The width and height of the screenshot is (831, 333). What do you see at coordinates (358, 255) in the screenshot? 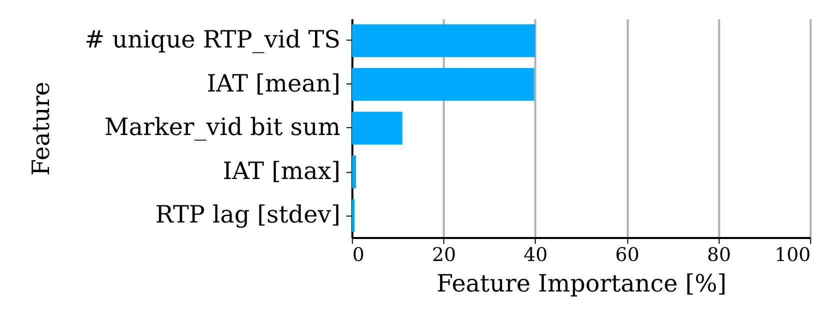
I see `x-tick-label: 0` at bounding box center [358, 255].